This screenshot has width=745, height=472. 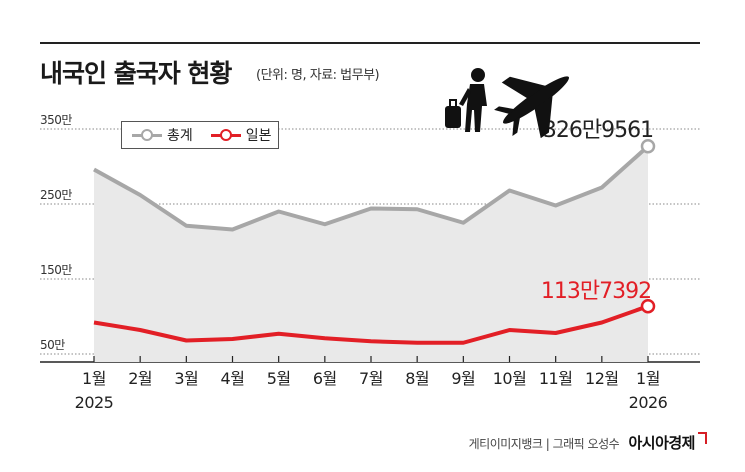 I want to click on x-tick-label: 2월, so click(x=140, y=378).